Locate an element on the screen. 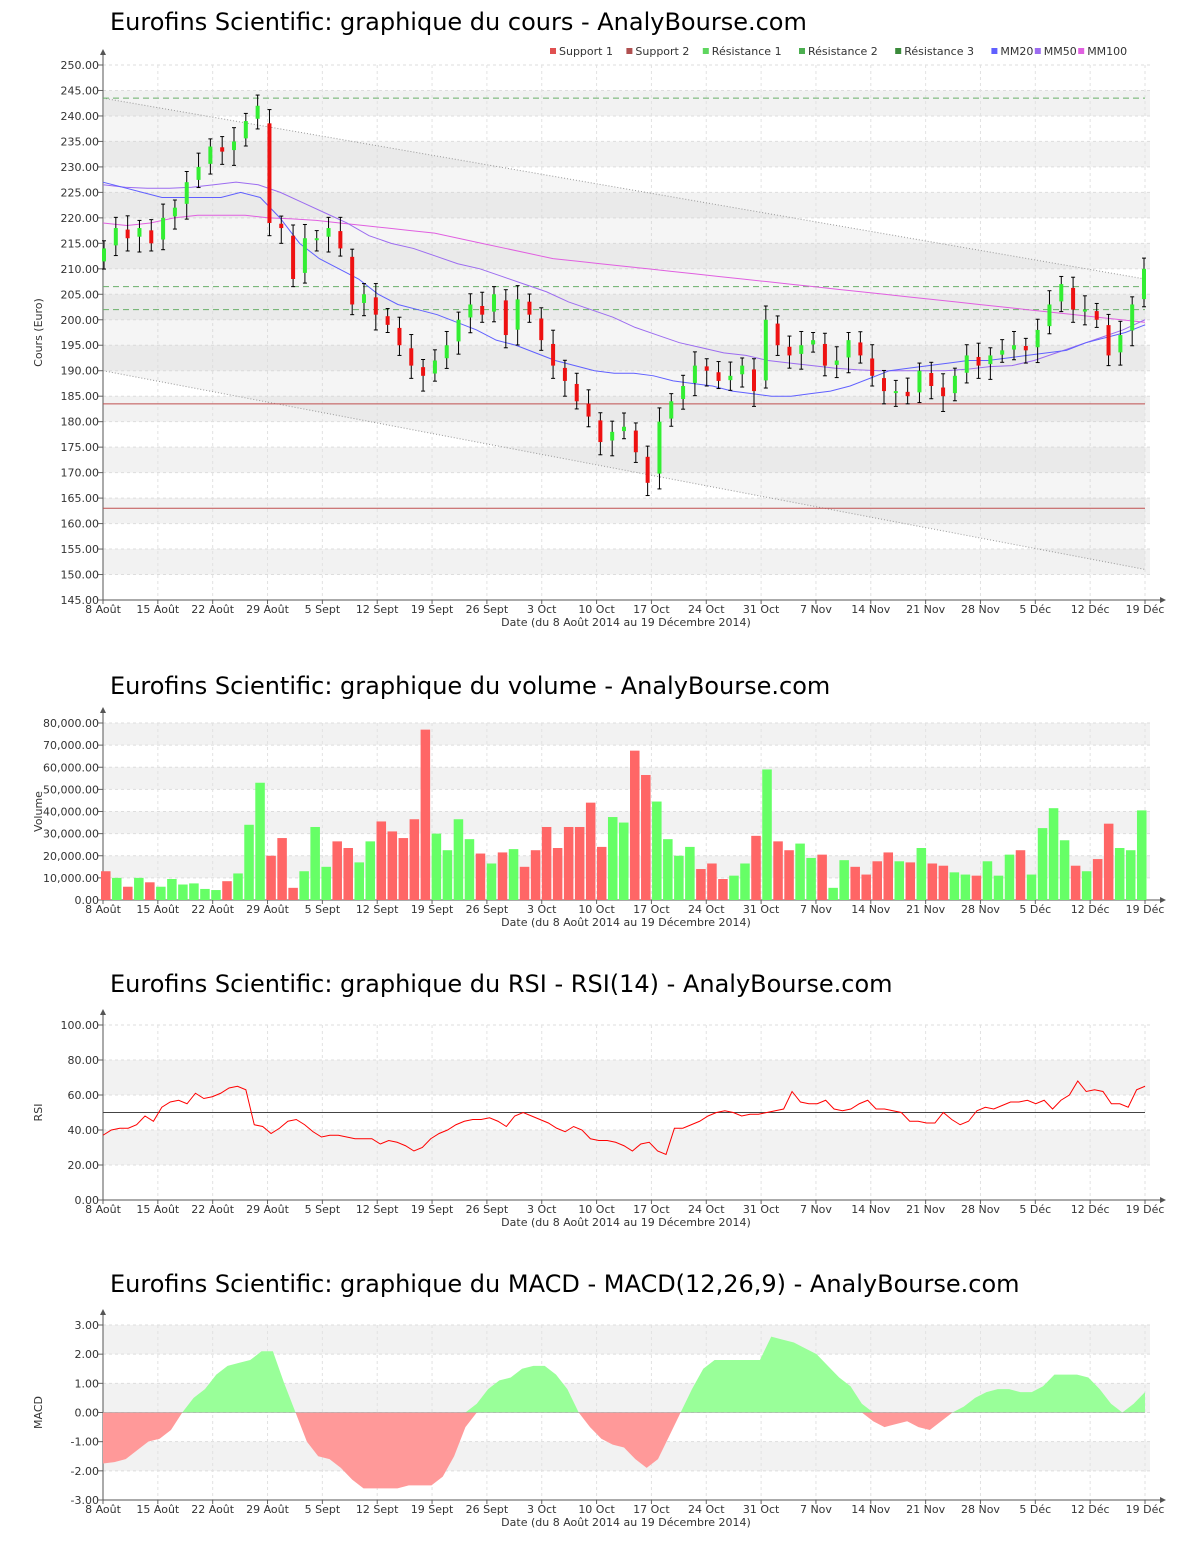  rsi-y-tick-label: 20.00 is located at coordinates (84, 1165).